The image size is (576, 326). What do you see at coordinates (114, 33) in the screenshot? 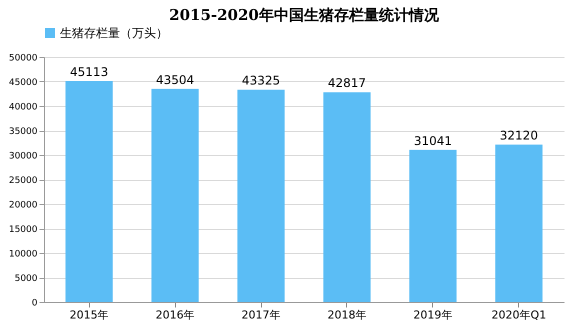
I see `legend-label: 生猪存栏量（万头）` at bounding box center [114, 33].